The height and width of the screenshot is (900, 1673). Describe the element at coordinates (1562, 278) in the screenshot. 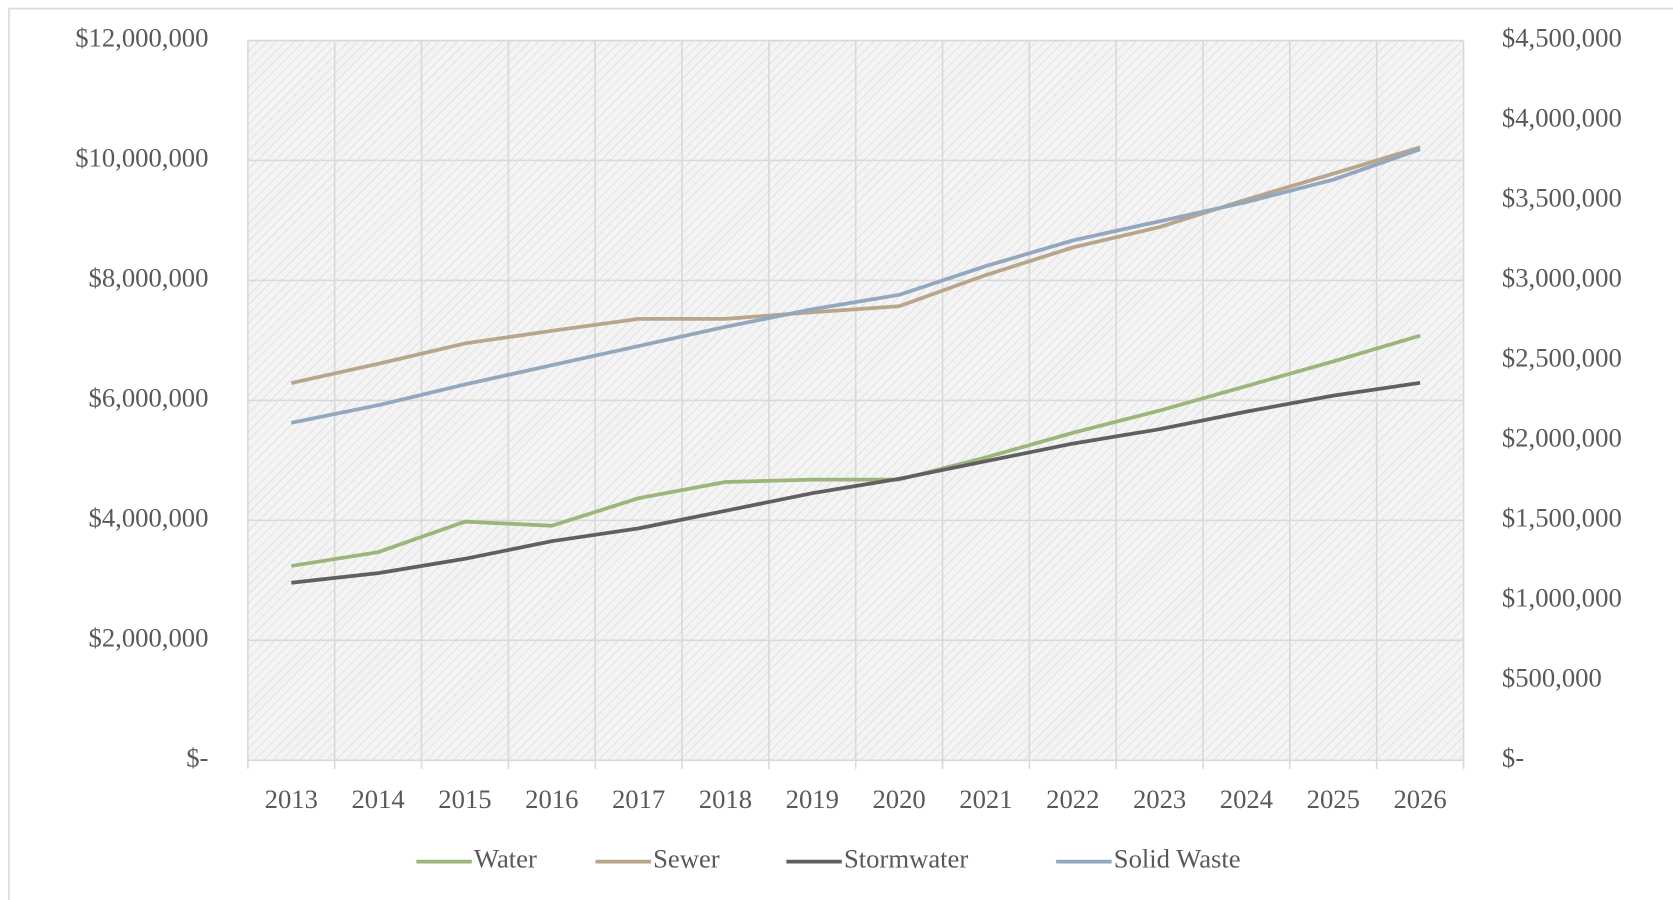

I see `y2-tick-label: $3,000,000` at that location.